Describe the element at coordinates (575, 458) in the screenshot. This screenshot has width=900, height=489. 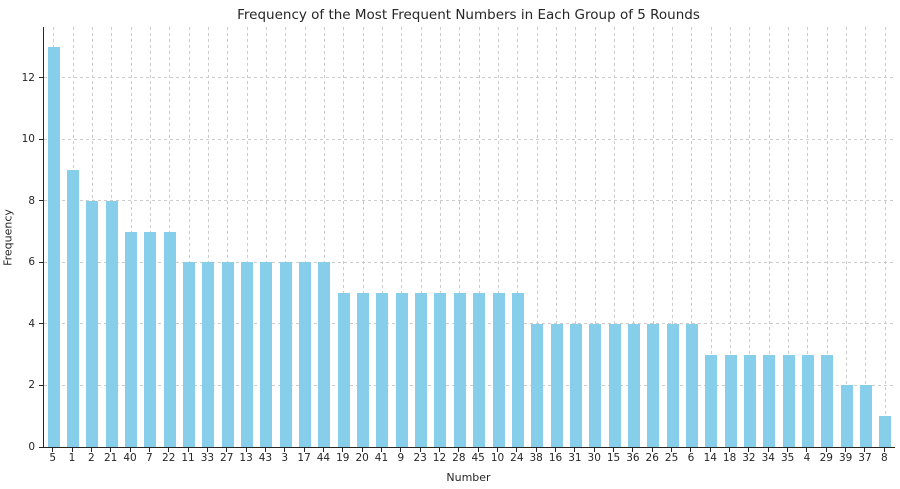
I see `x-tick-label: 31` at that location.